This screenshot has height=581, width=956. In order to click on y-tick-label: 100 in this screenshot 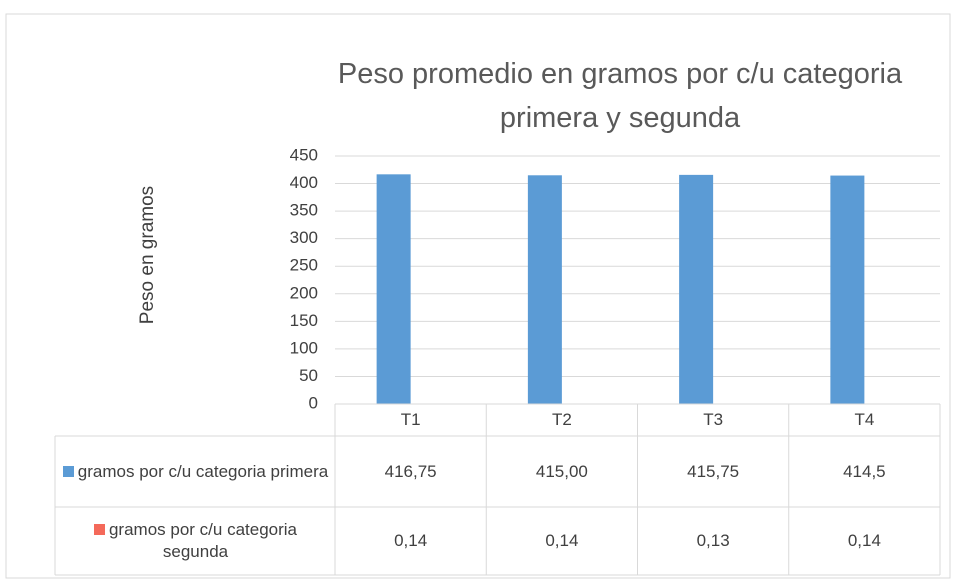, I will do `click(304, 347)`.